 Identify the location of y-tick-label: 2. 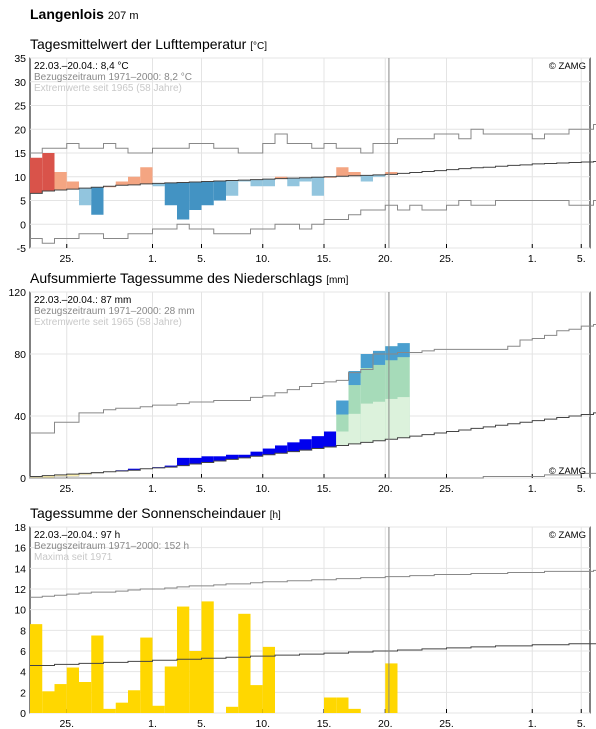
(23, 693).